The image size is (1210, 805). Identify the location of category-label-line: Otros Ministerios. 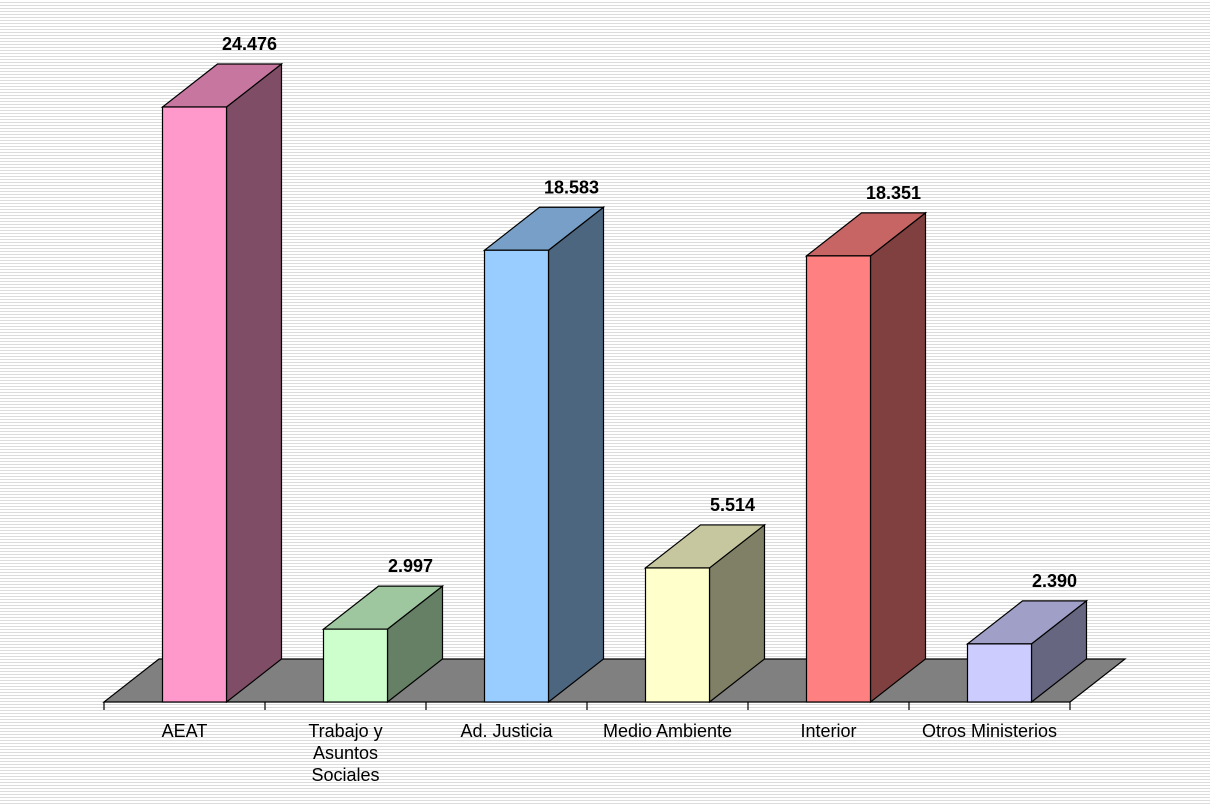
(989, 731).